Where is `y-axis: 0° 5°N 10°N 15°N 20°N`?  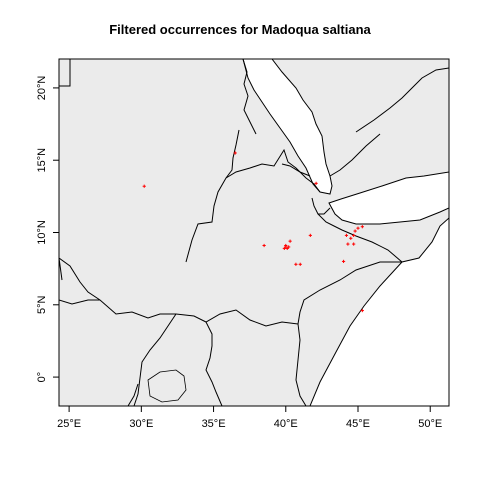 y-axis: 0° 5°N 10°N 15°N 20°N is located at coordinates (47, 229).